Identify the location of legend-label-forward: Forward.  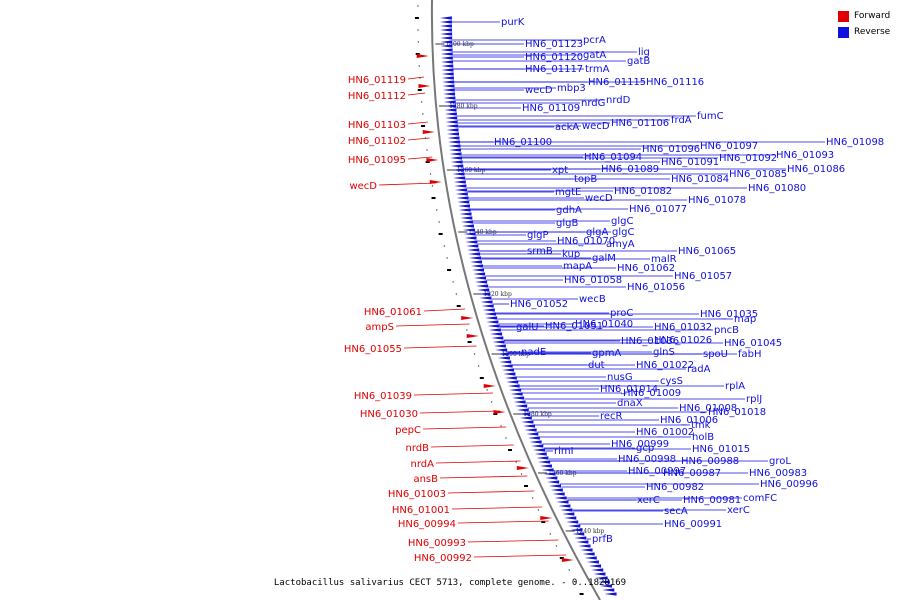
(872, 16).